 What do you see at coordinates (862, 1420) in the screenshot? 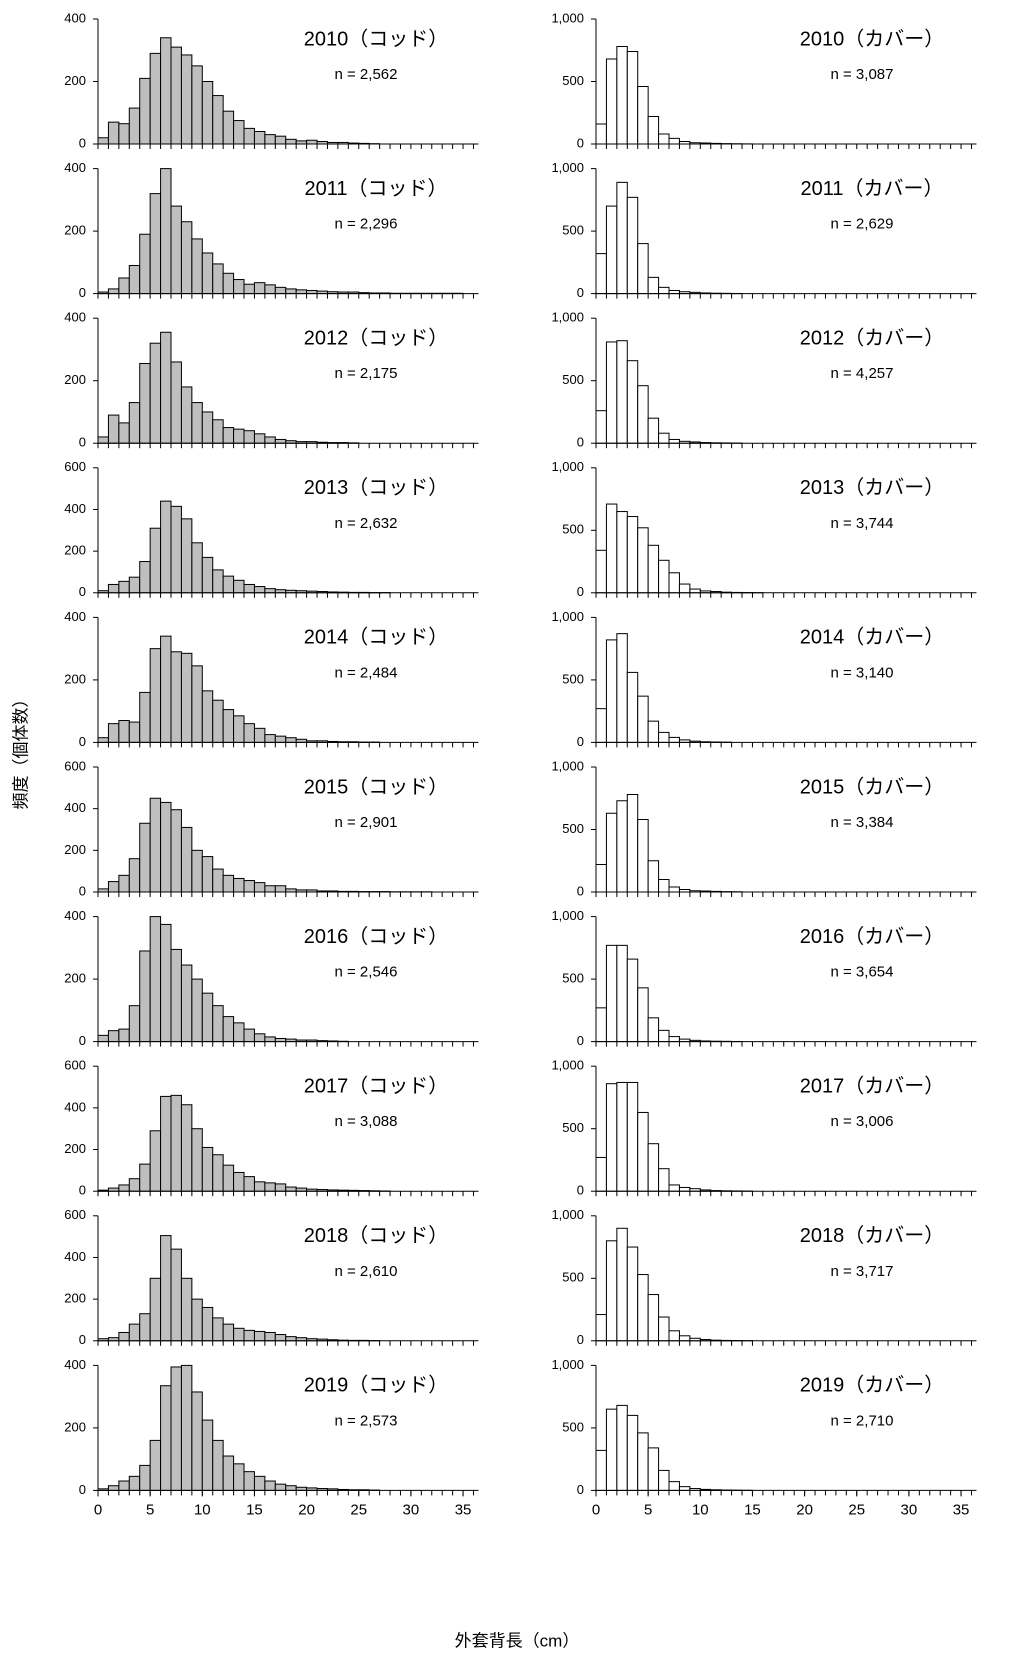
I see `sample-size: n = 2,710` at bounding box center [862, 1420].